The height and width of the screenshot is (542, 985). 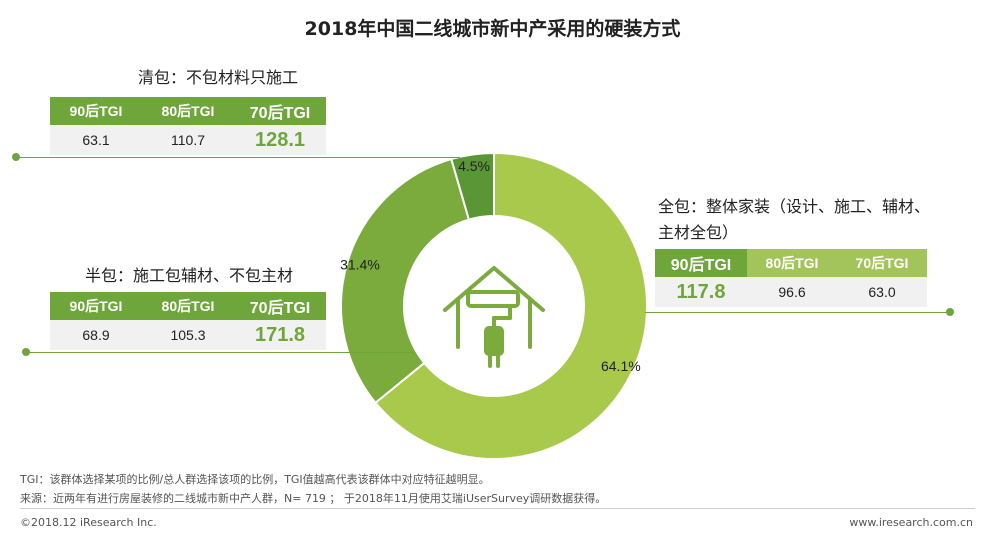 I want to click on leader-line-quanbao, so click(x=796, y=312).